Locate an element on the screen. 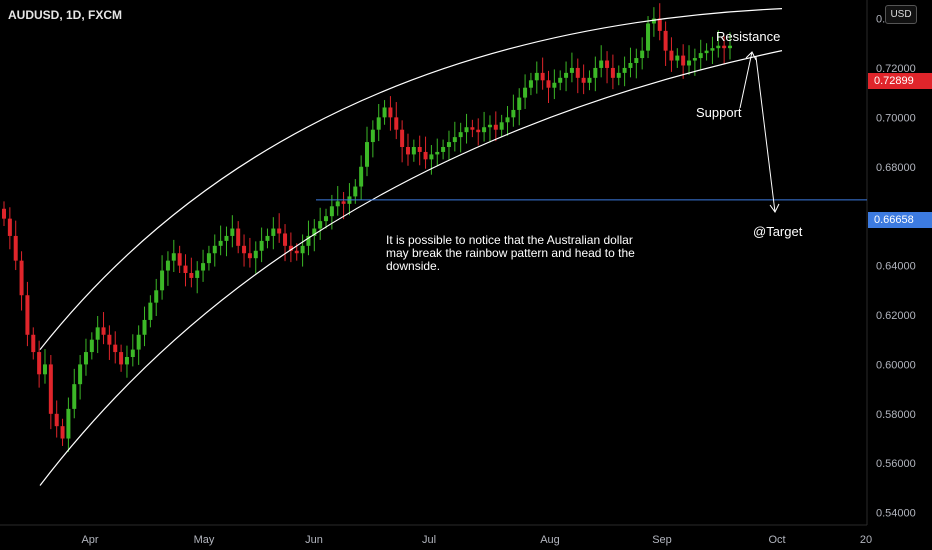 This screenshot has width=932, height=550. time-tick-label: 20 is located at coordinates (866, 540).